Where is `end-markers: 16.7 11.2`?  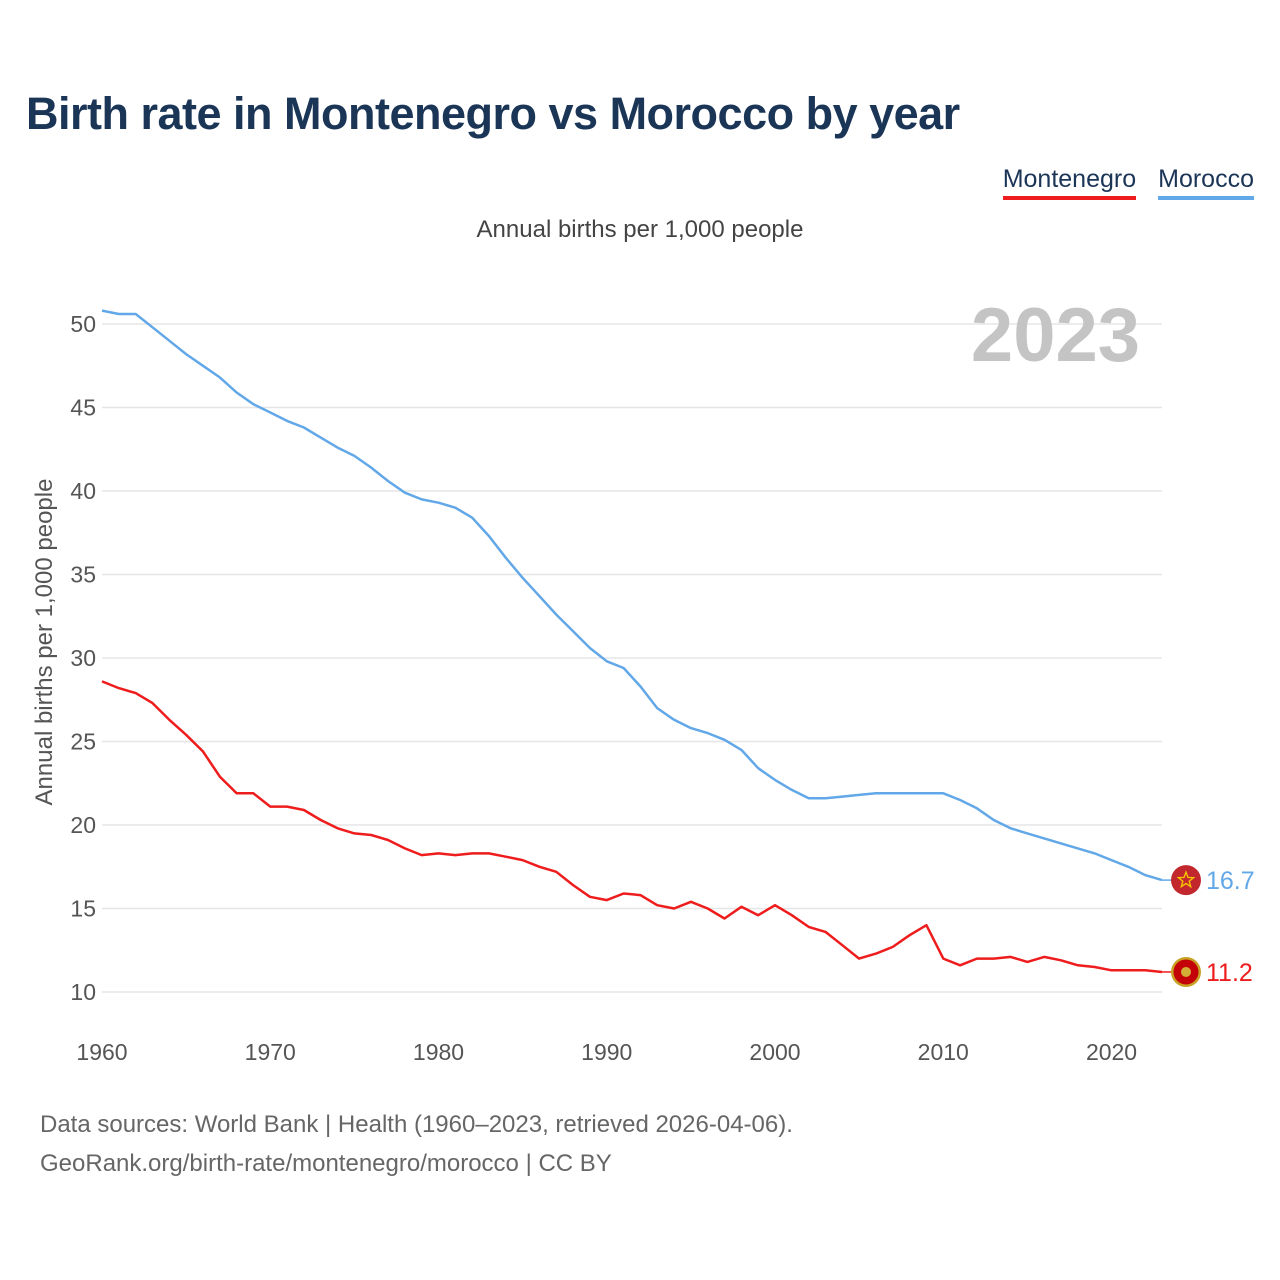 end-markers: 16.7 11.2 is located at coordinates (1208, 926).